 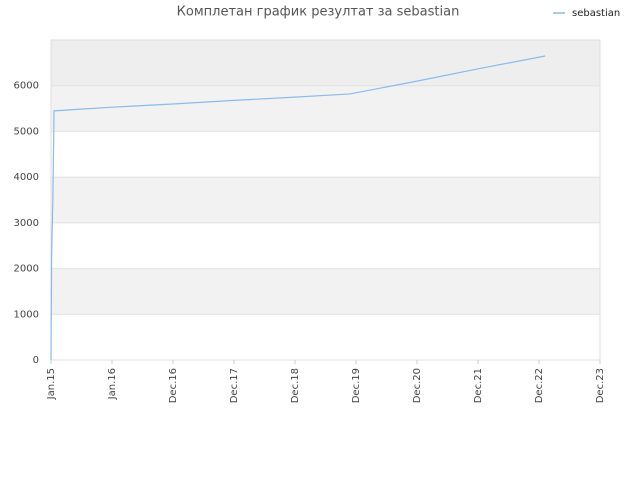 What do you see at coordinates (478, 385) in the screenshot?
I see `x-tick-label: Dec.21` at bounding box center [478, 385].